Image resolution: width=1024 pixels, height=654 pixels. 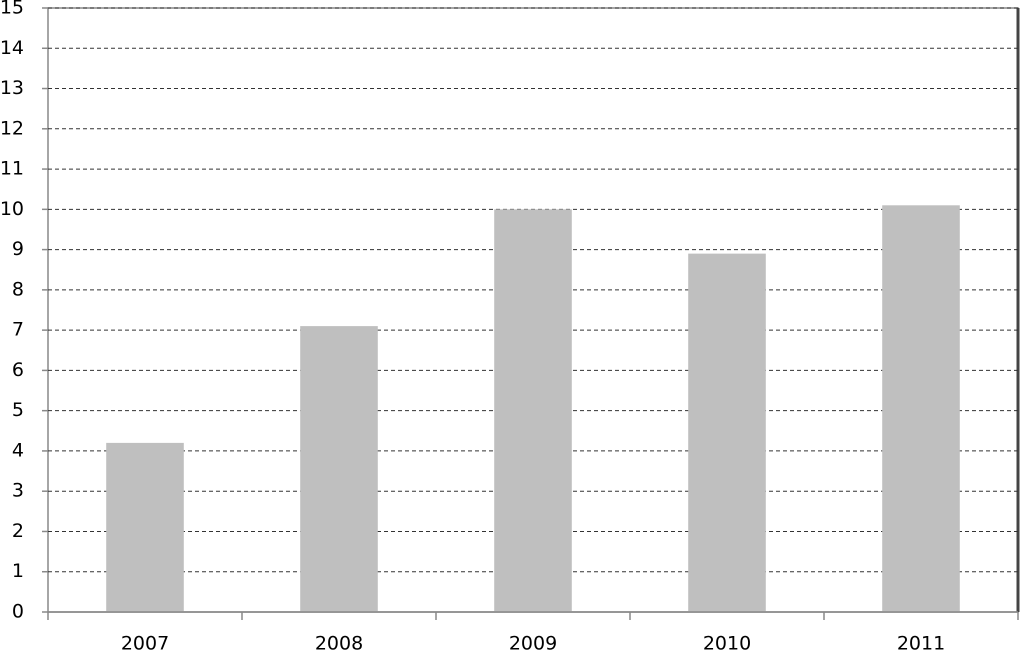 What do you see at coordinates (12, 88) in the screenshot?
I see `y-tick-label: 13` at bounding box center [12, 88].